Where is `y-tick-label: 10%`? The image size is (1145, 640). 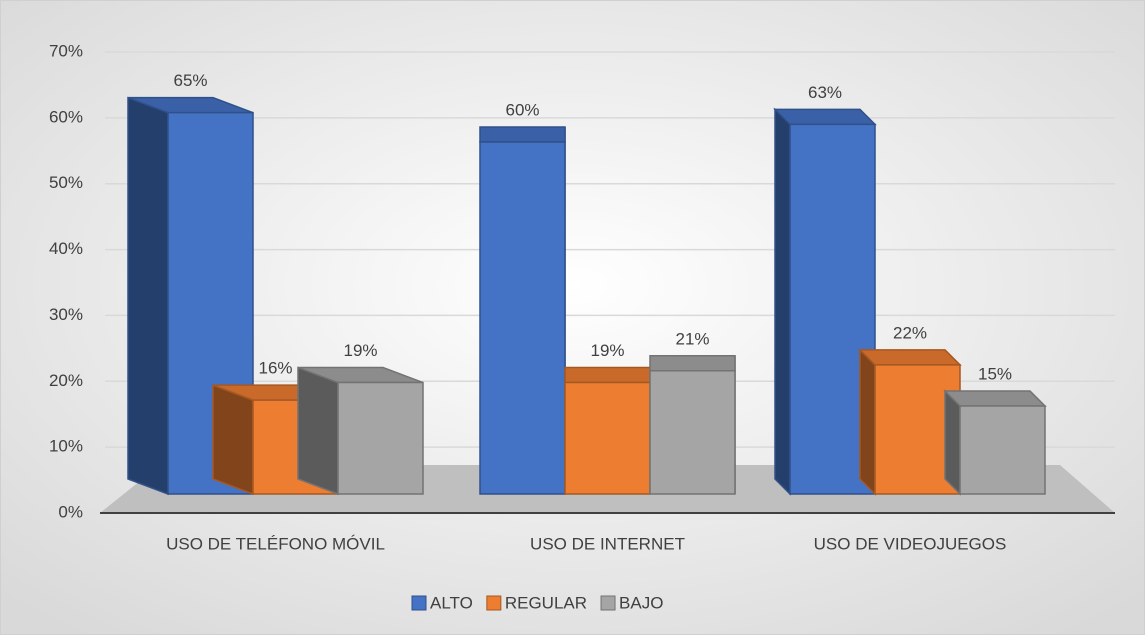
y-tick-label: 10% is located at coordinates (66, 446).